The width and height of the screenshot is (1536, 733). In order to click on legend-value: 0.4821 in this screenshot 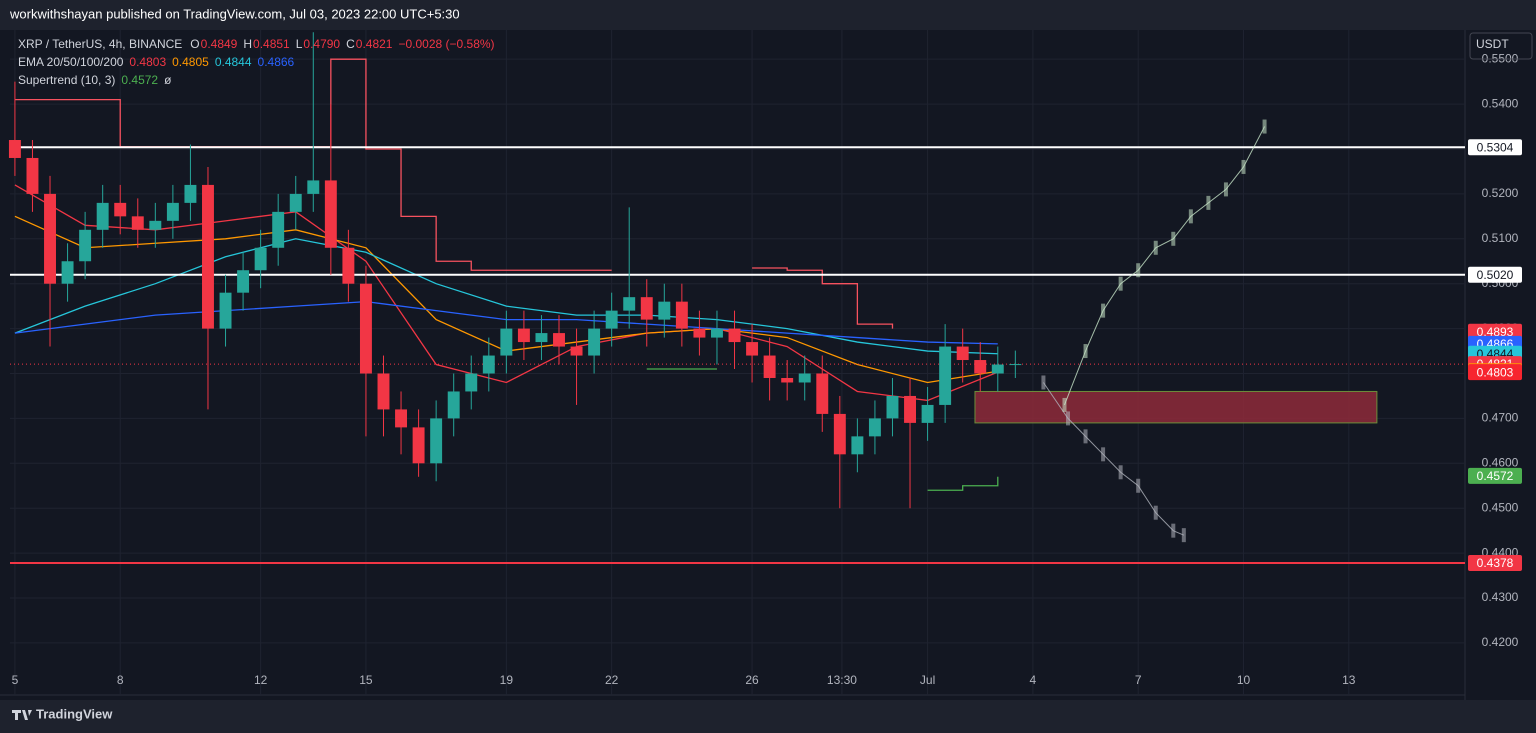, I will do `click(374, 44)`.